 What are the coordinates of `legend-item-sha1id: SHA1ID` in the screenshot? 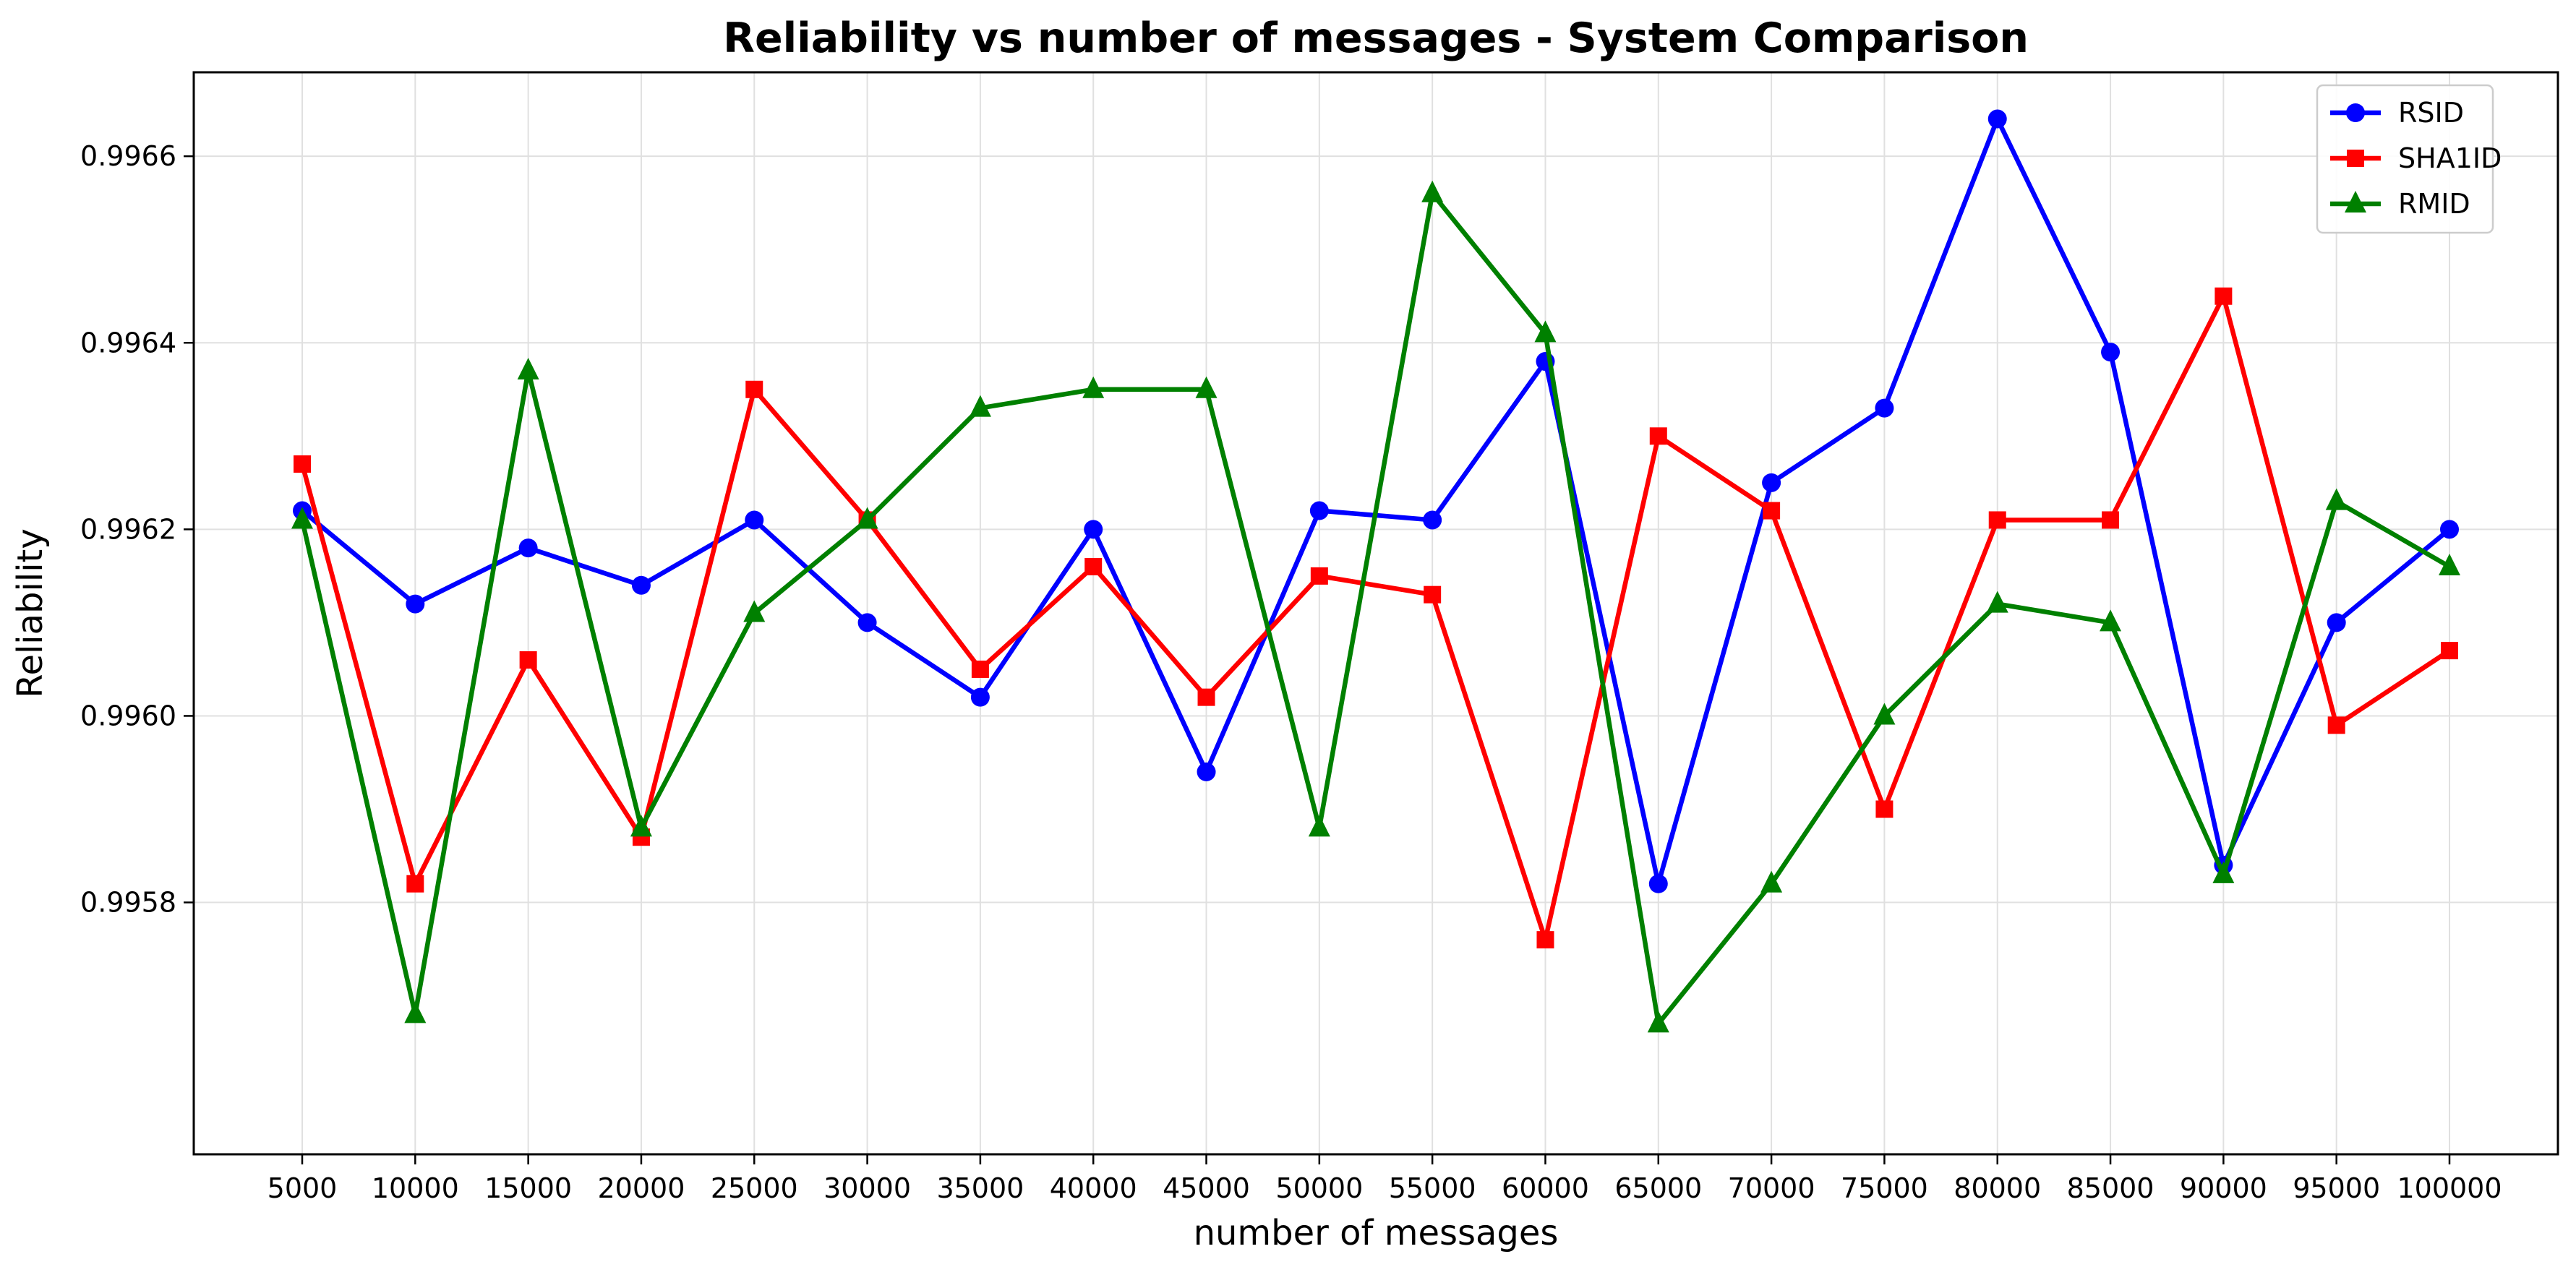 It's located at (2416, 158).